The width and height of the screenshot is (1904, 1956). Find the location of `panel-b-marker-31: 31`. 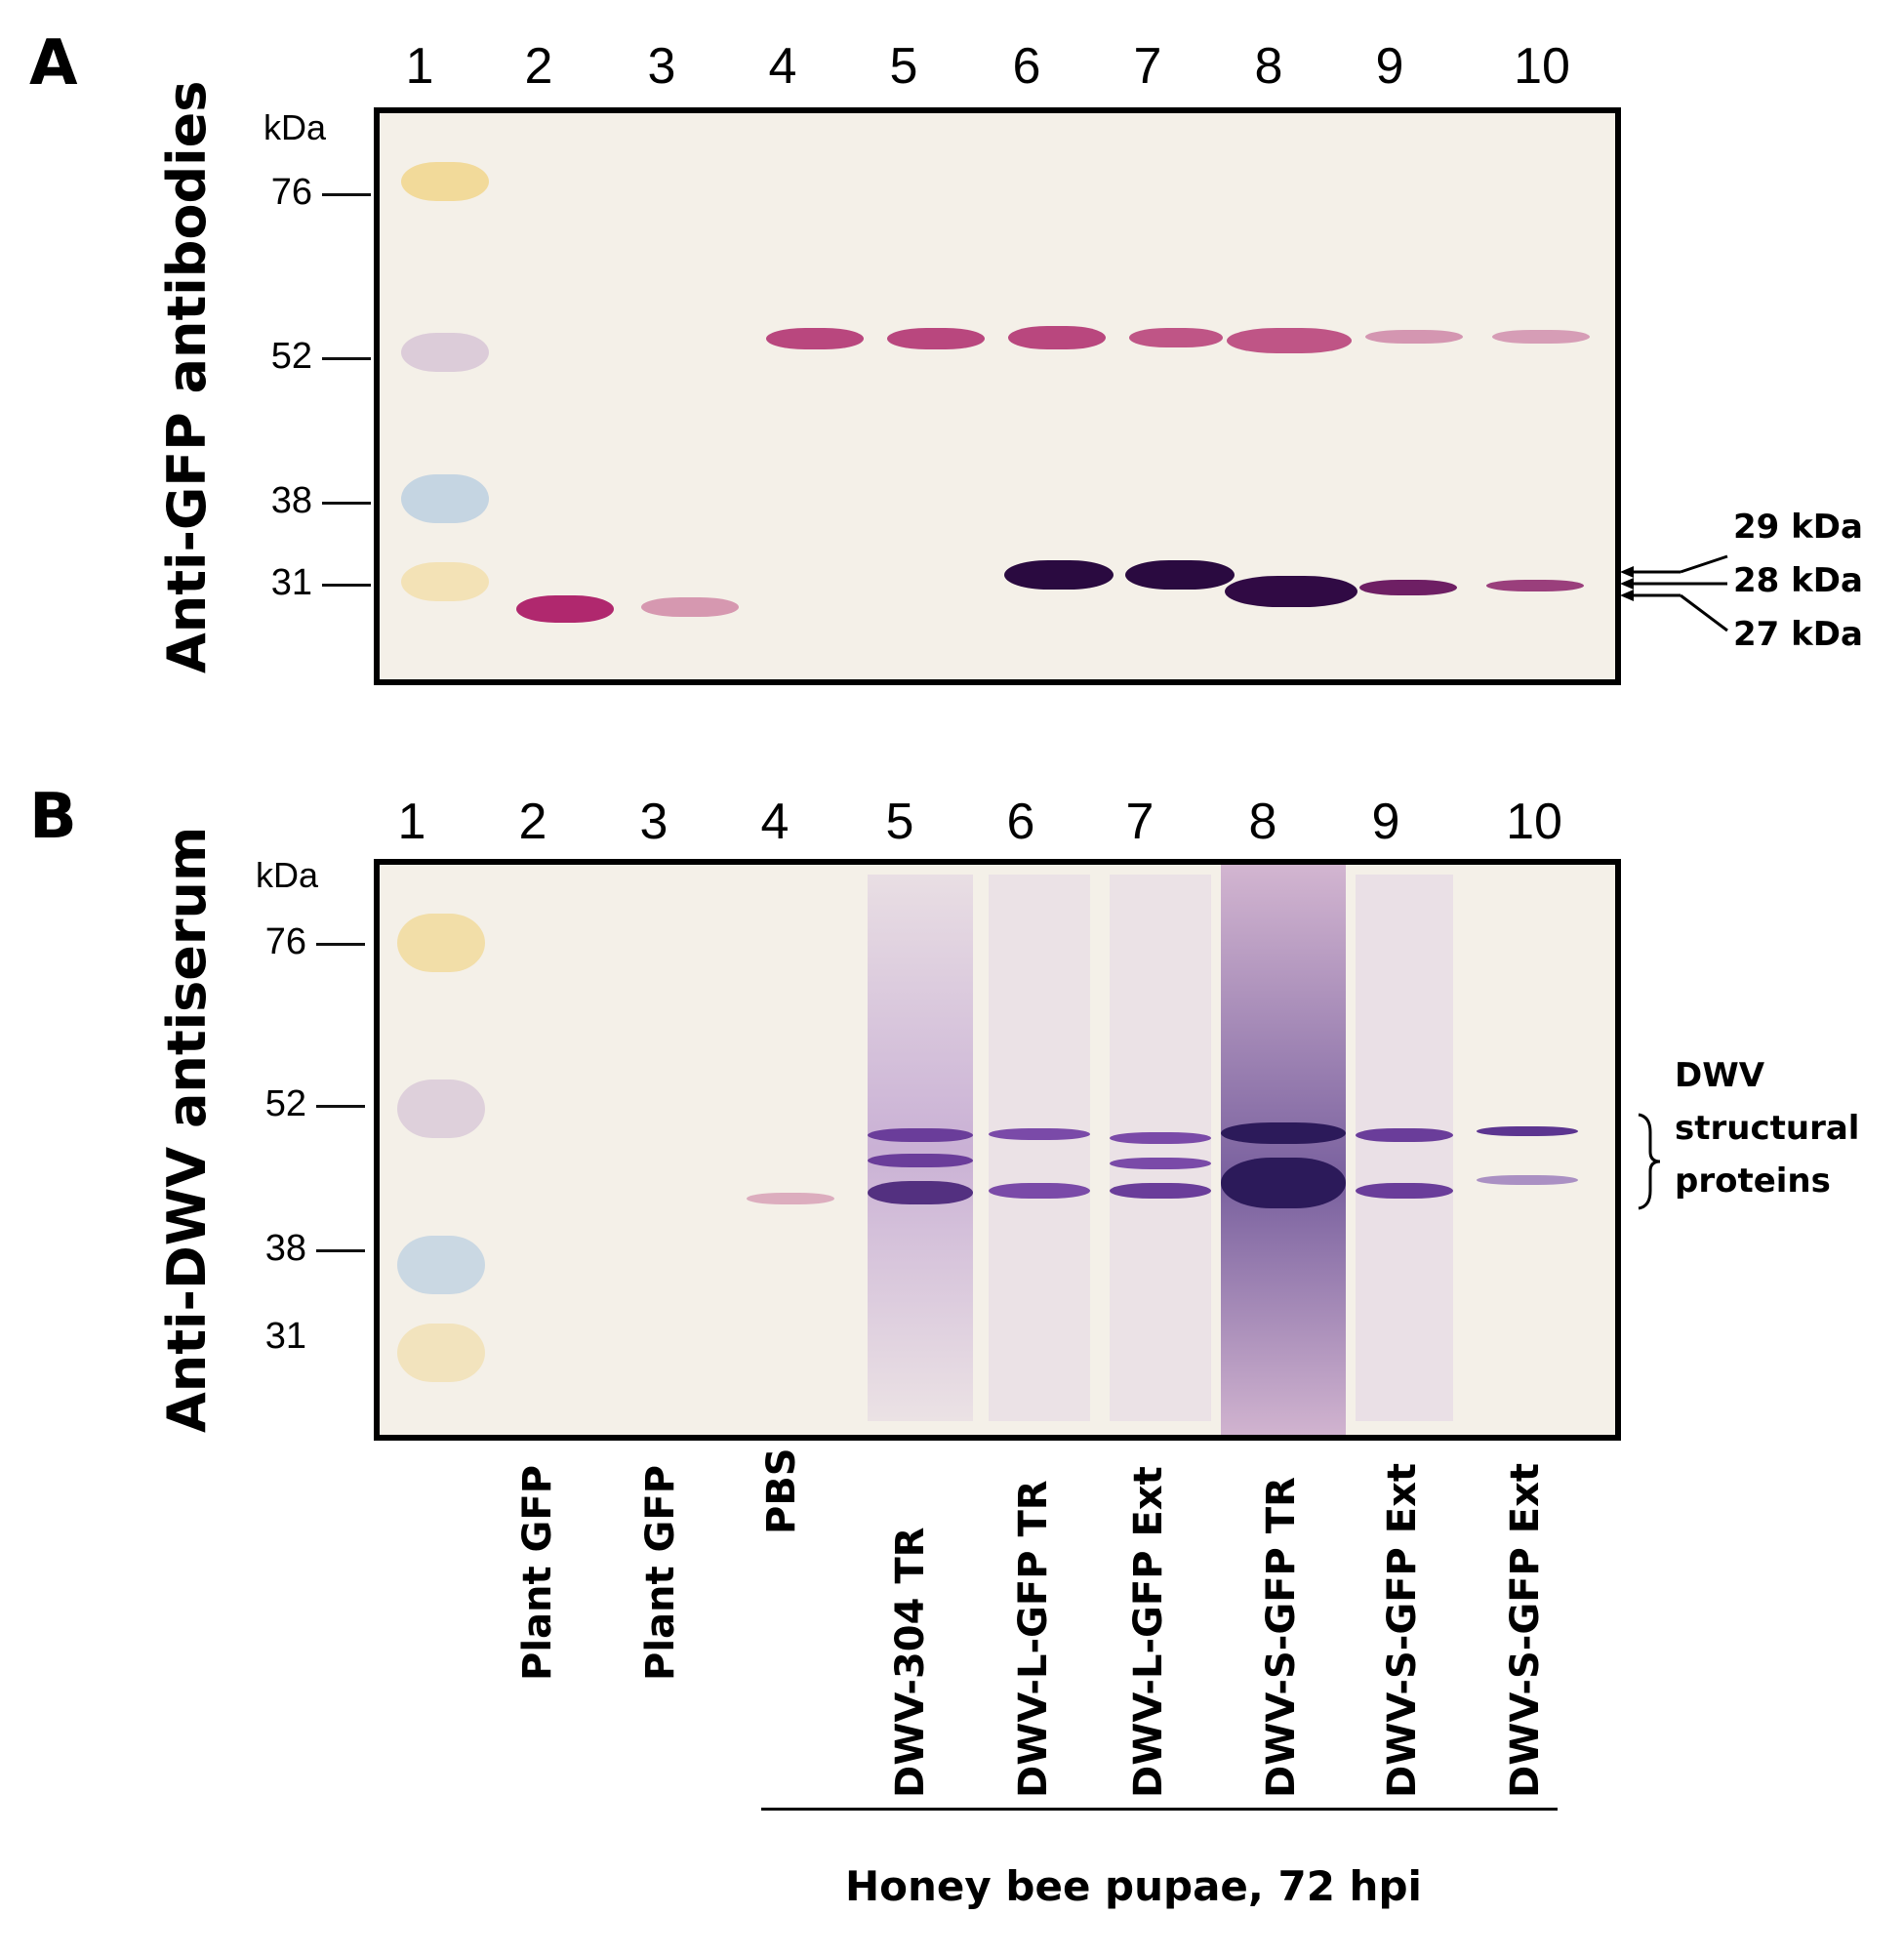

panel-b-marker-31: 31 is located at coordinates (285, 1336).